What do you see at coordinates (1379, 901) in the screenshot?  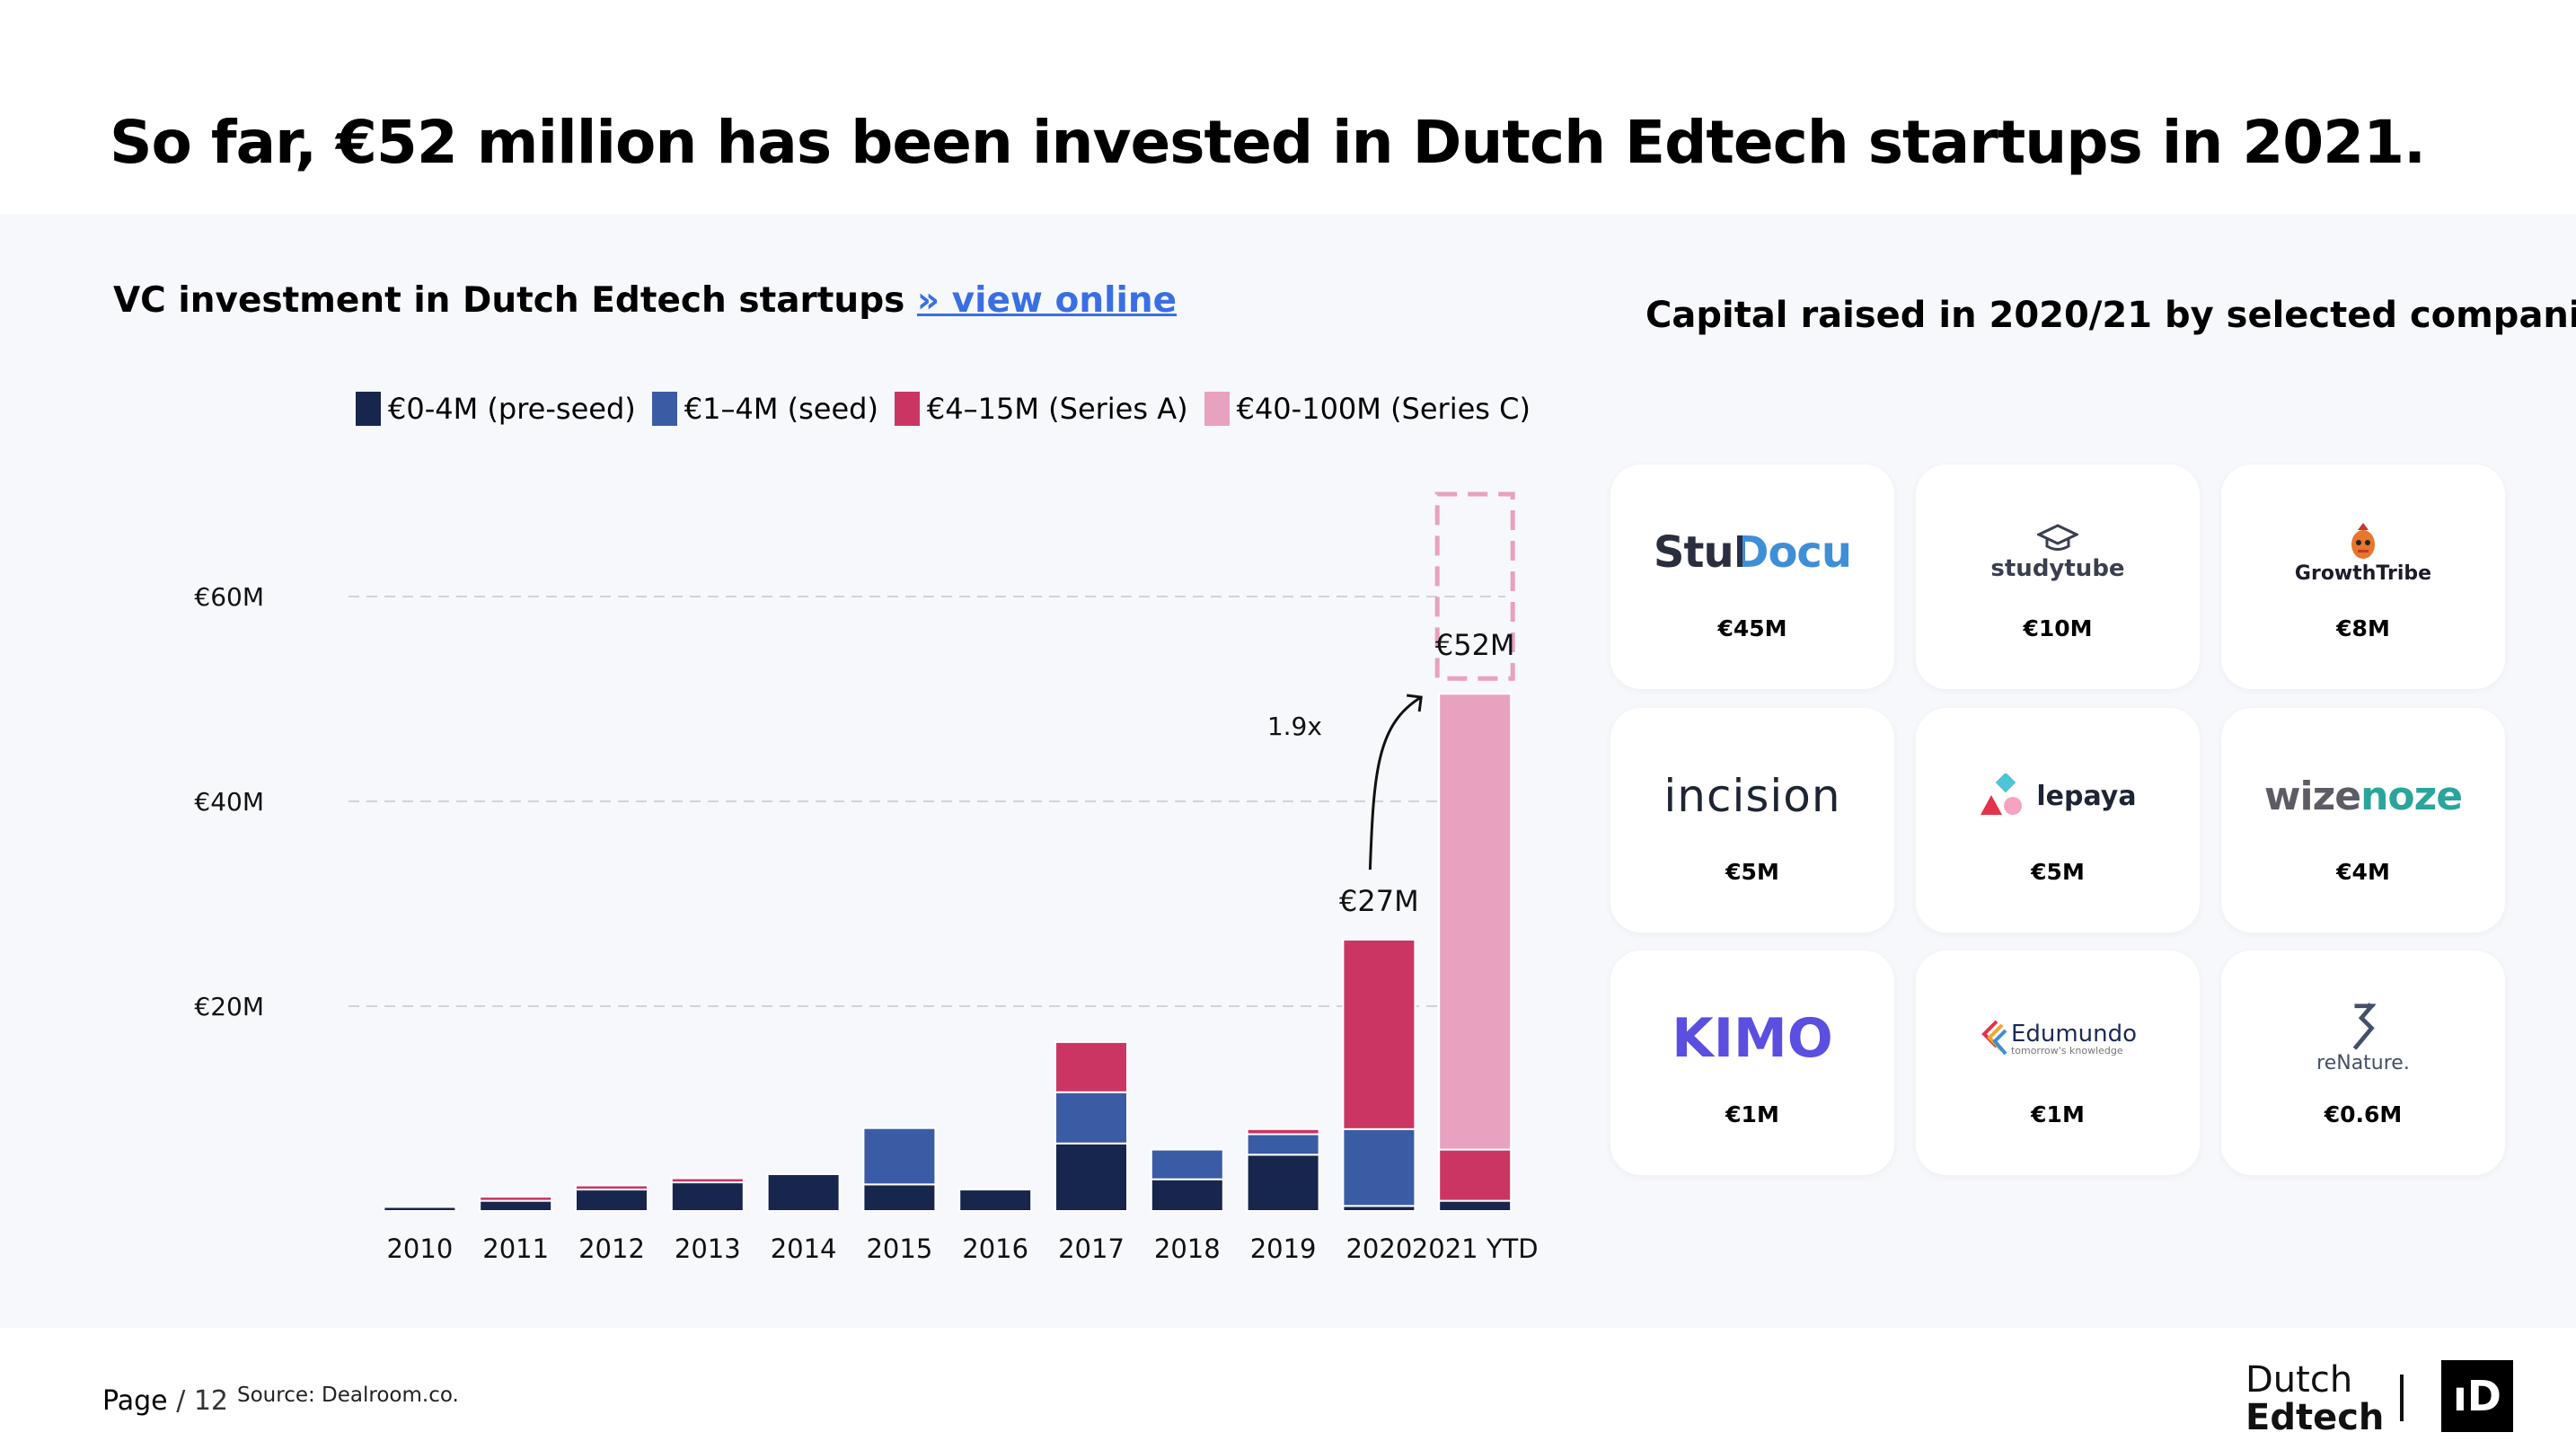 I see `total-label: €27M` at bounding box center [1379, 901].